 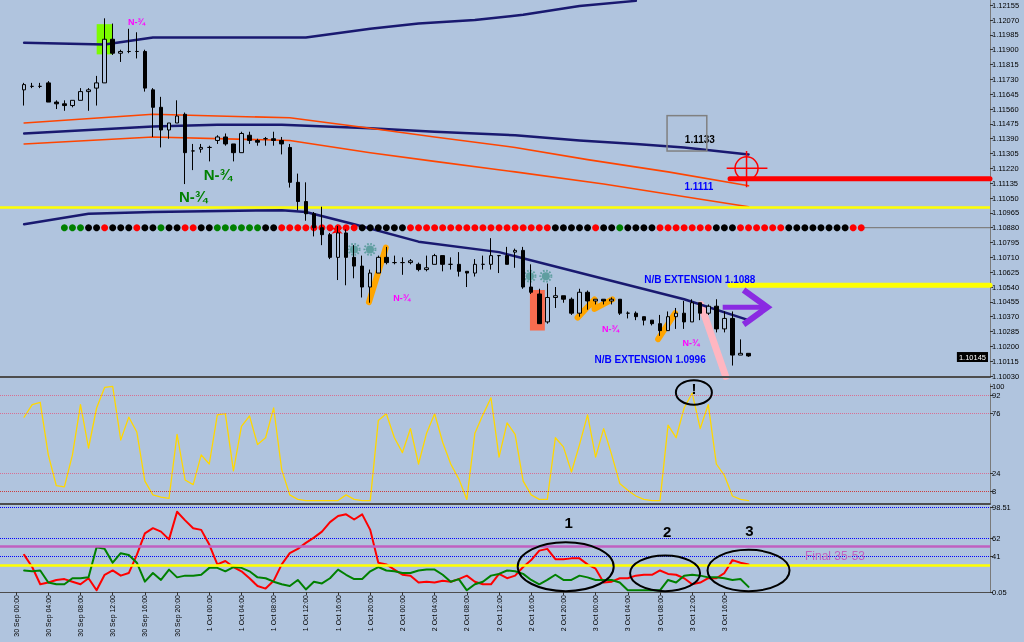 I want to click on annotation: N/B EXTENSION 1.1088, so click(x=700, y=280).